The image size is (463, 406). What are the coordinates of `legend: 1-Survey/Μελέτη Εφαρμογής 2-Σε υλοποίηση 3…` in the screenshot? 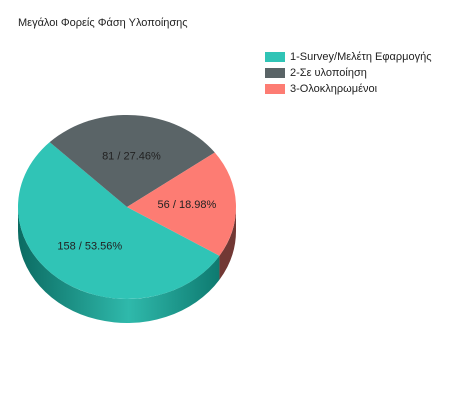 It's located at (348, 73).